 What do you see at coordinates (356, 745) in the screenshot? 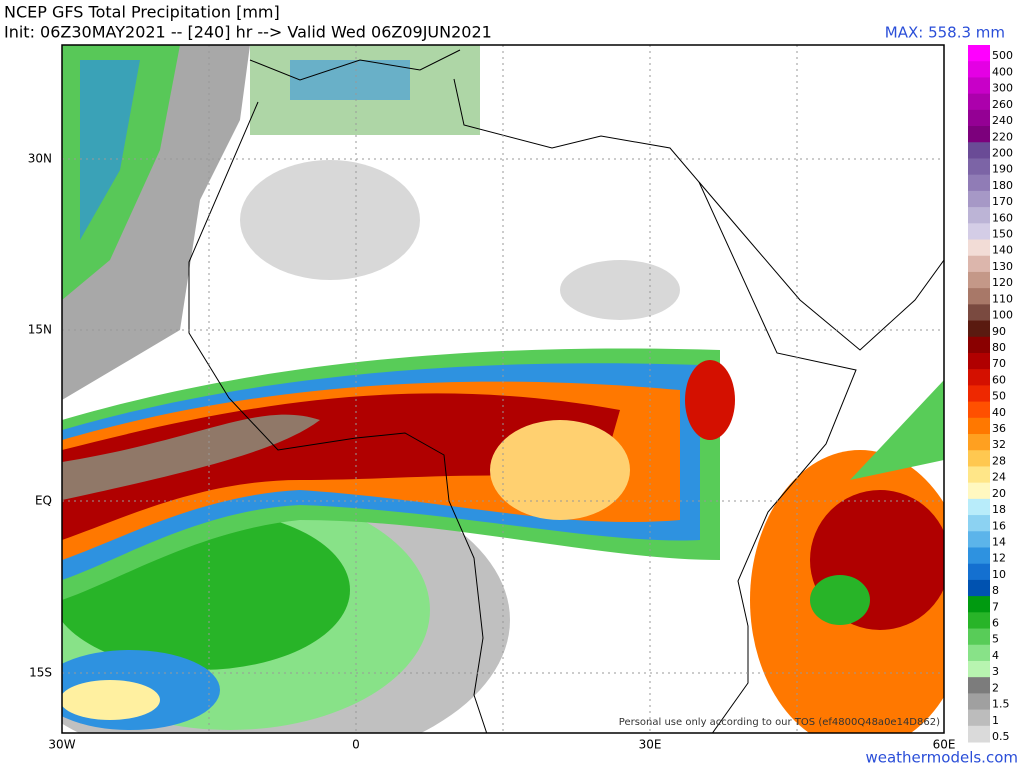
I see `lon-label: 0` at bounding box center [356, 745].